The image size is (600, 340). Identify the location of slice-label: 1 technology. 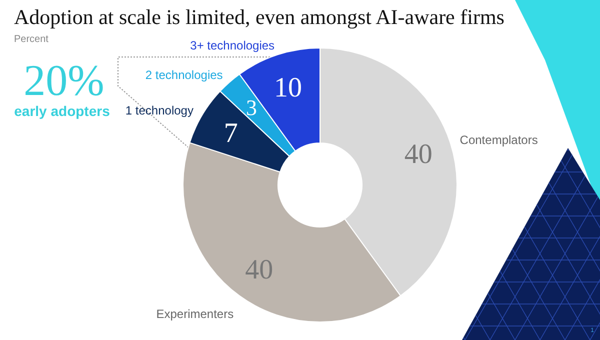
(159, 110).